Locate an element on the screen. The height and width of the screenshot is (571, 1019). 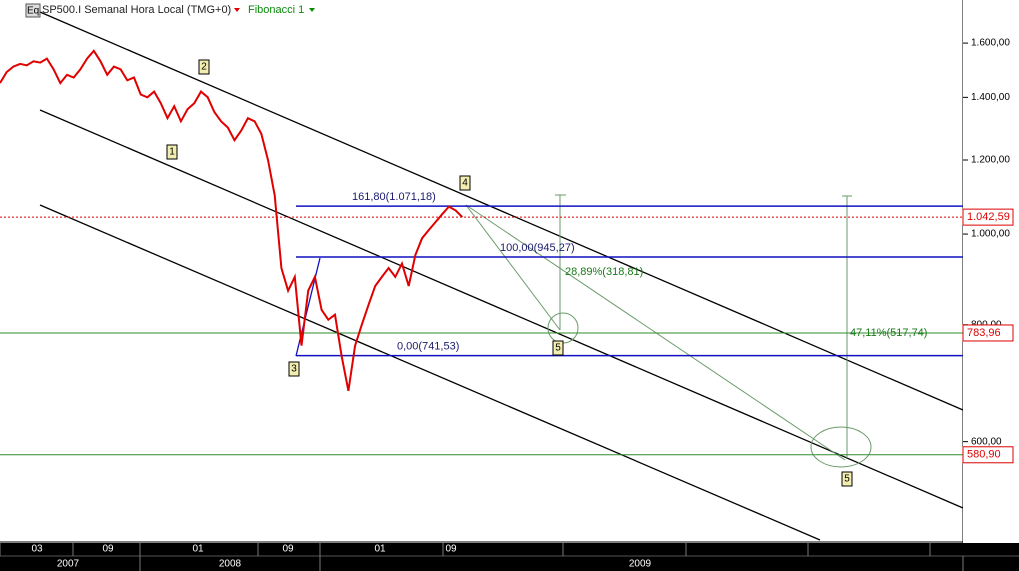
y-tick-label: 1.000,00 is located at coordinates (990, 234).